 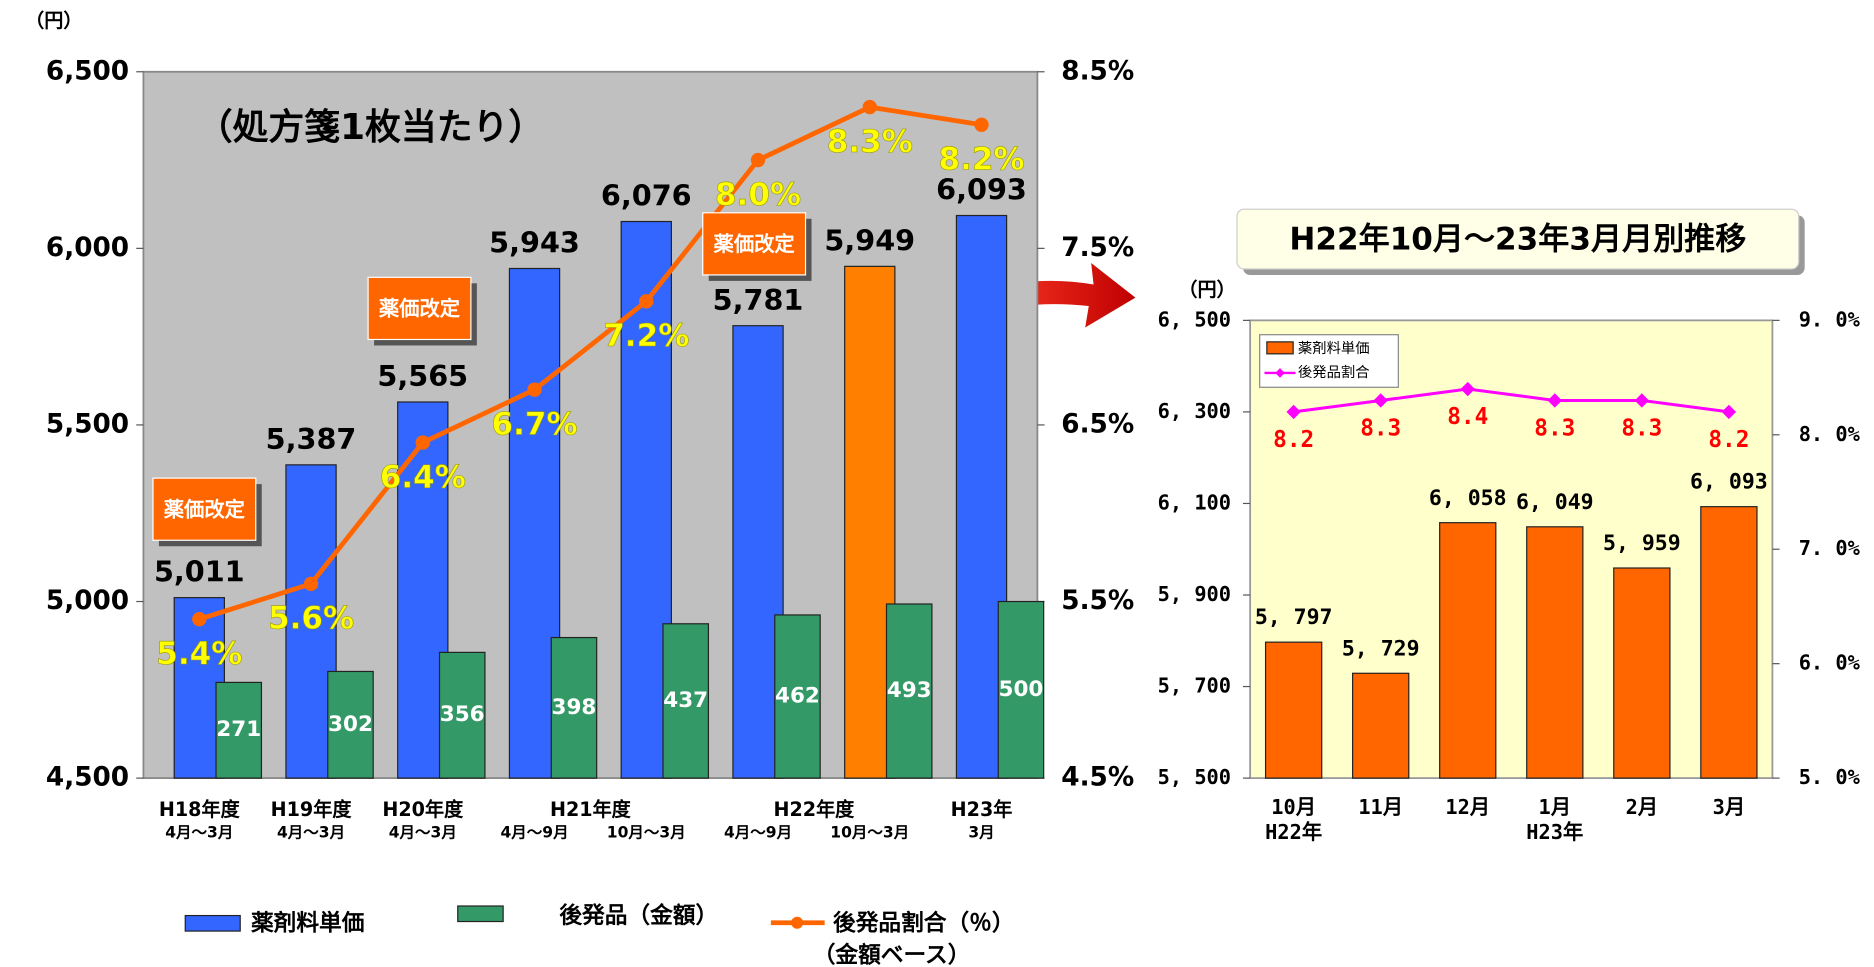 I want to click on bar-value-label: 6, 058, so click(x=1468, y=498).